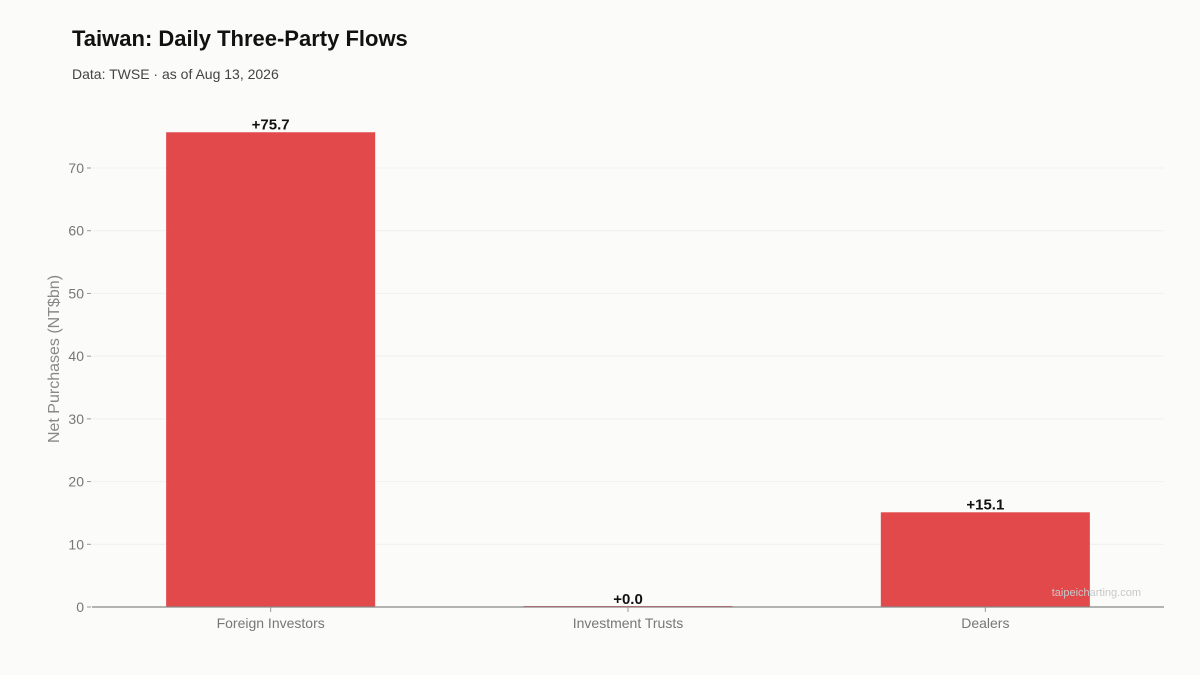 The width and height of the screenshot is (1200, 675). What do you see at coordinates (1096, 593) in the screenshot?
I see `watermark: taipeicharting.com` at bounding box center [1096, 593].